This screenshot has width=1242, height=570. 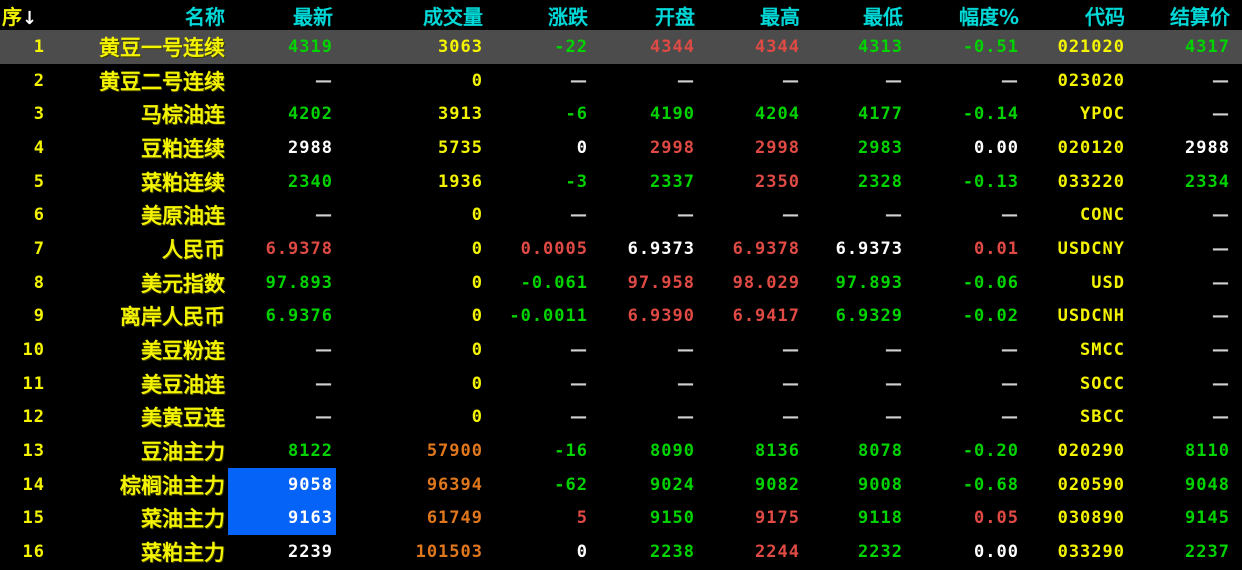 I want to click on cell-change: 0, so click(x=582, y=552).